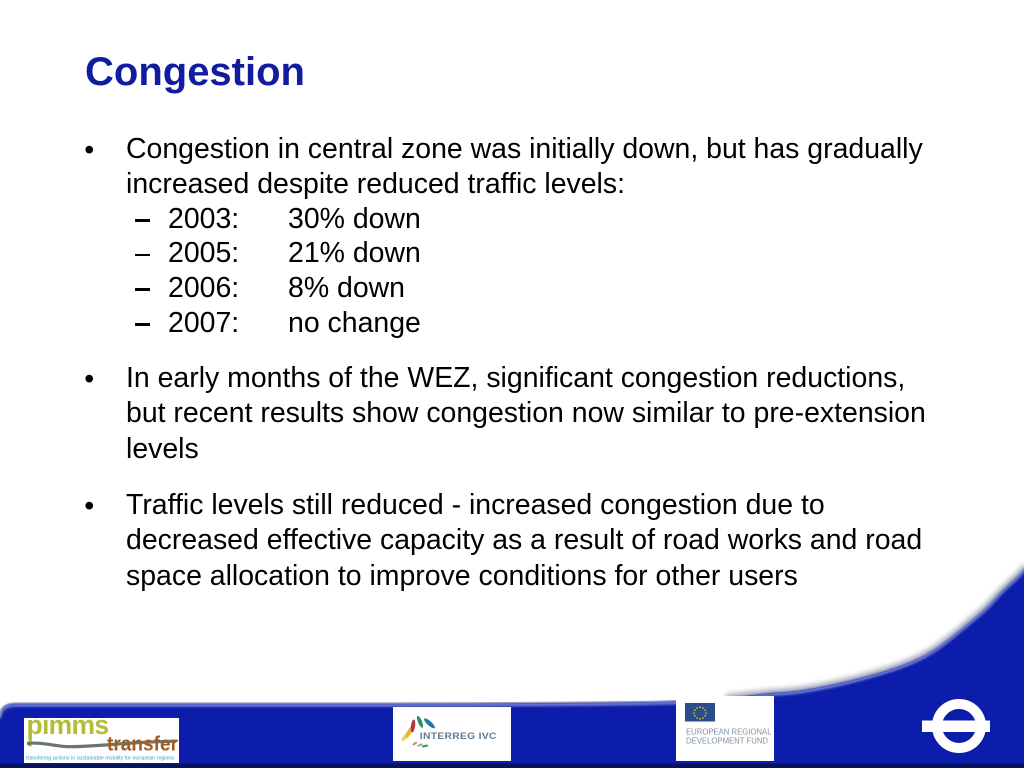  What do you see at coordinates (68, 729) in the screenshot?
I see `svg-text: pimms` at bounding box center [68, 729].